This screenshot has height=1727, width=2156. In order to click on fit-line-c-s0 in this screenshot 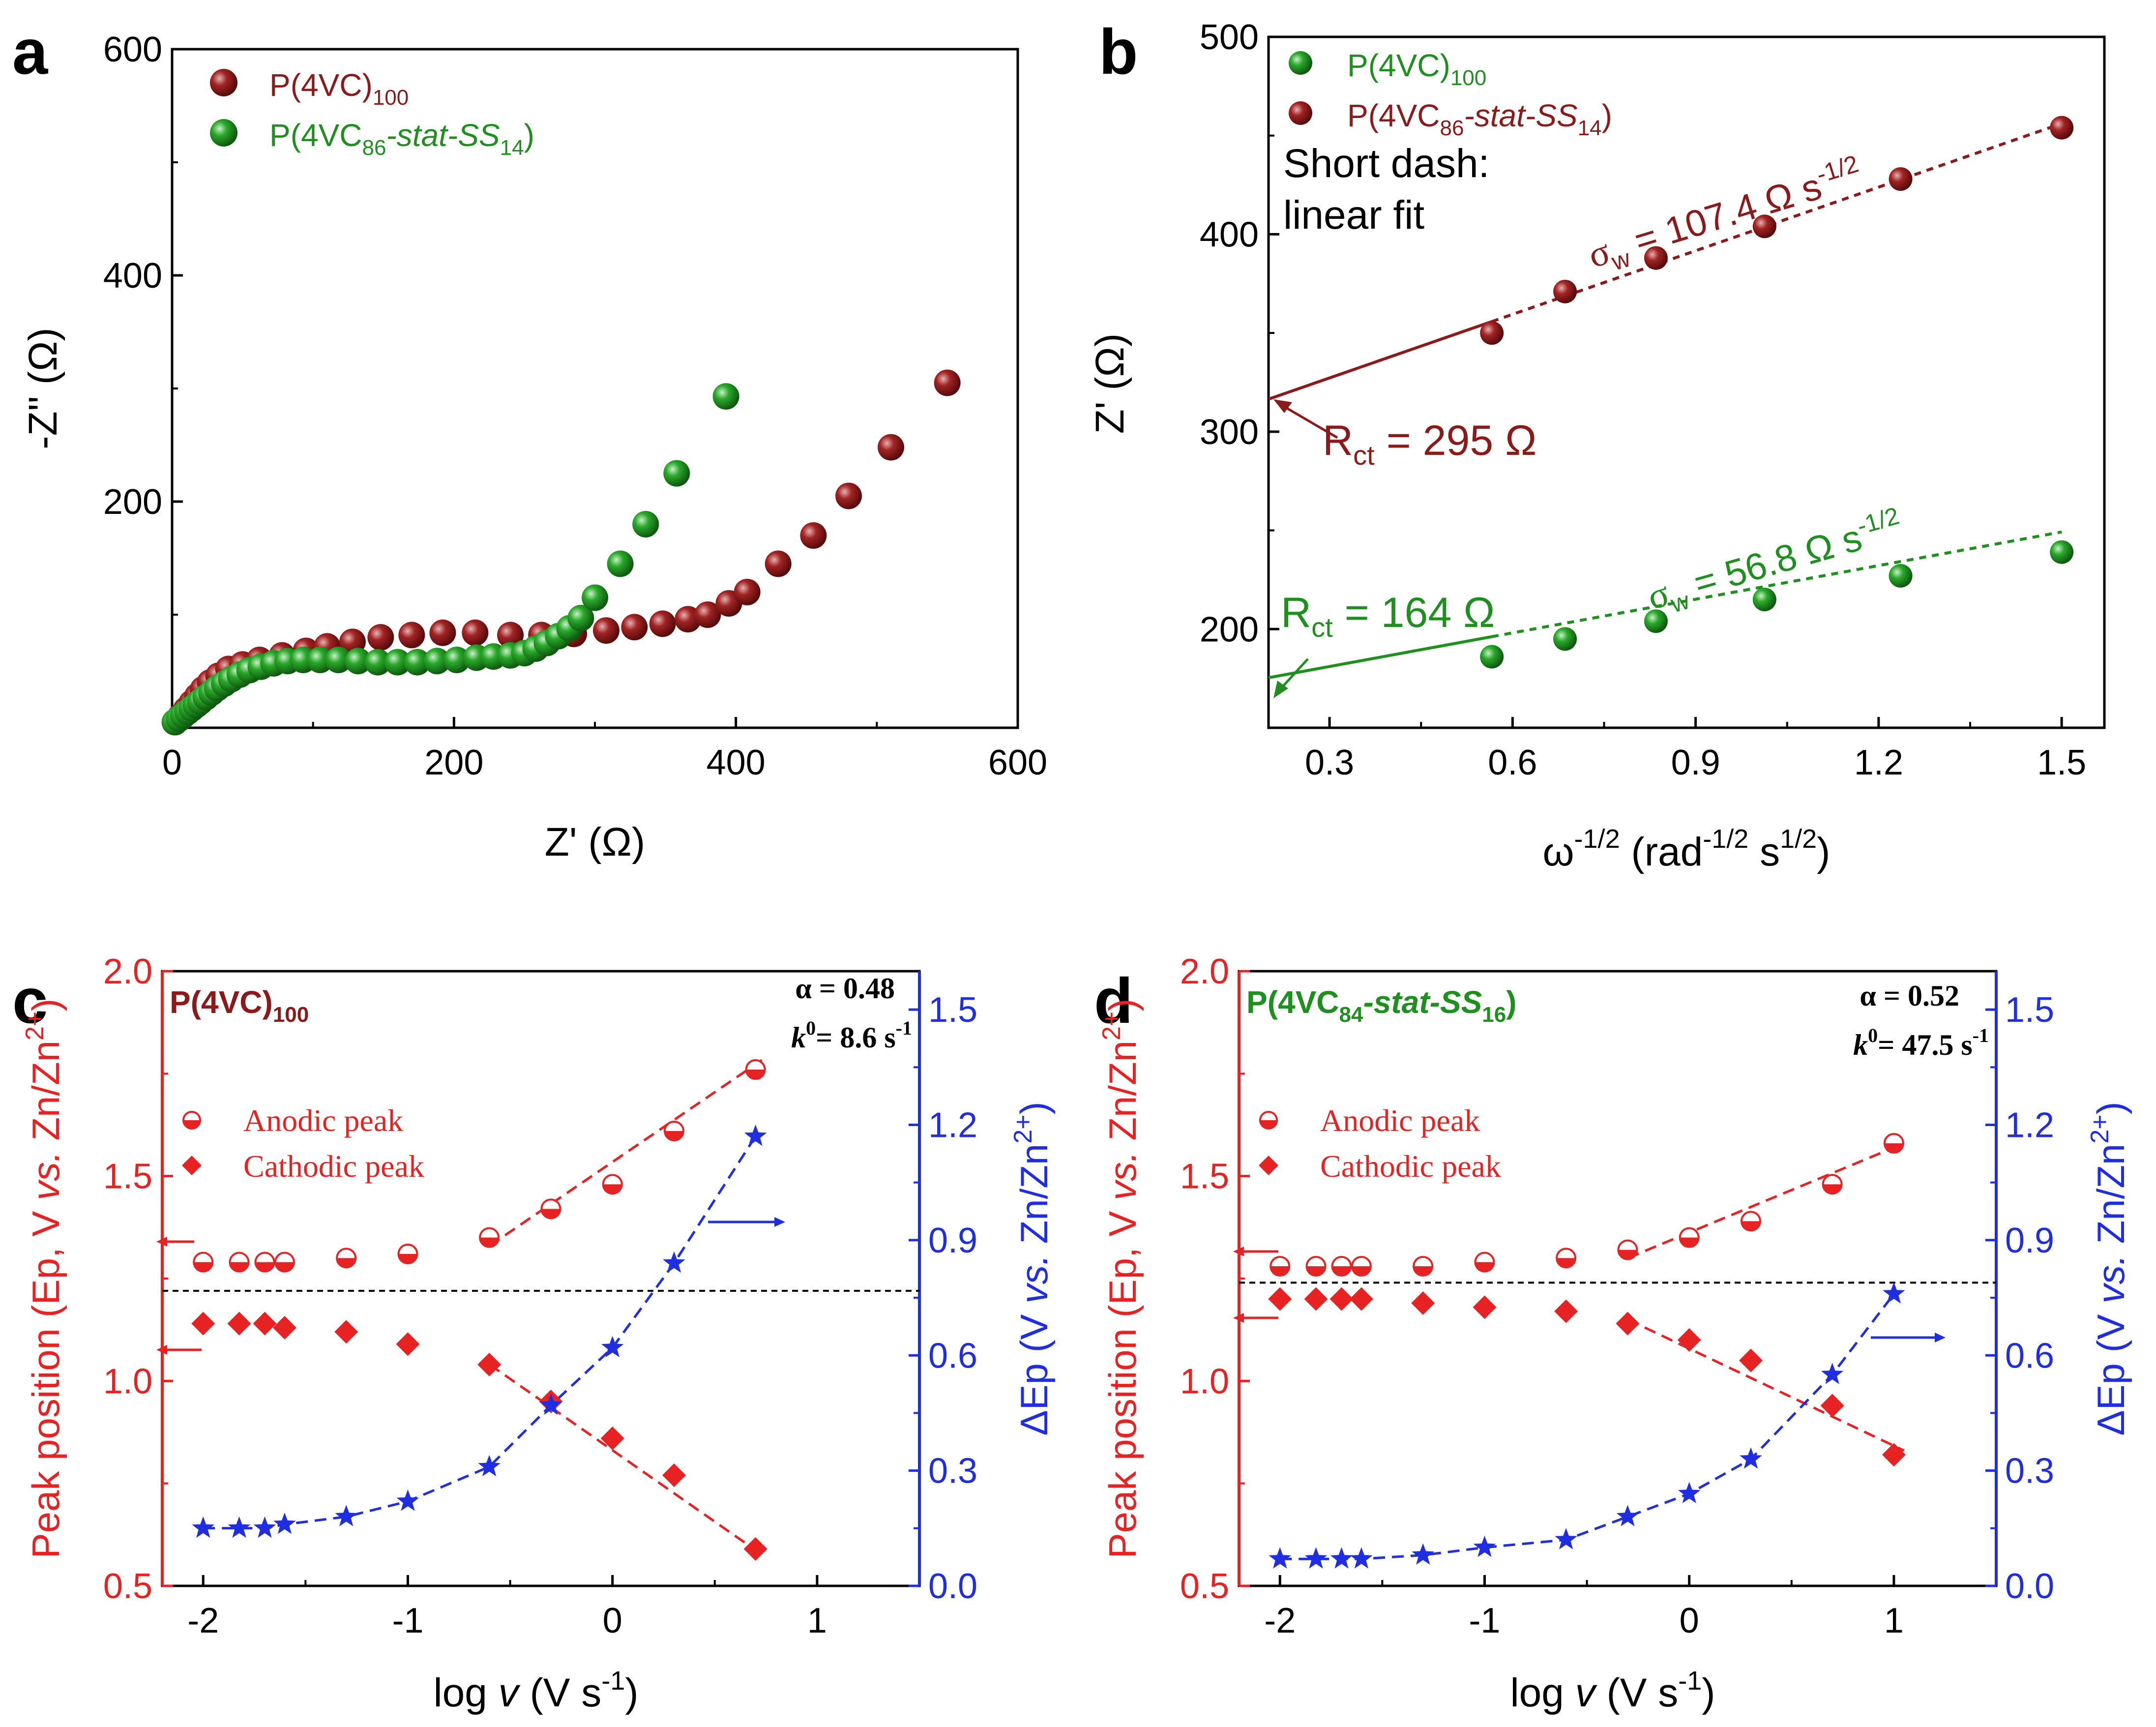, I will do `click(628, 1152)`.